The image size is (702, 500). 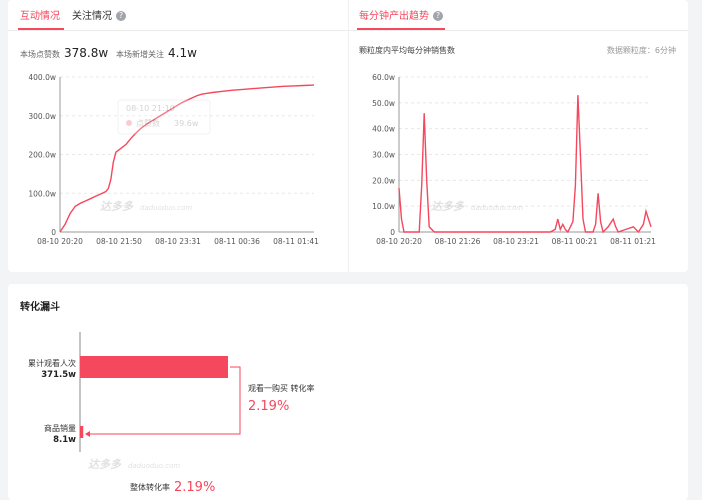 What do you see at coordinates (296, 241) in the screenshot?
I see `x-tick-label: 08-11 01:41` at bounding box center [296, 241].